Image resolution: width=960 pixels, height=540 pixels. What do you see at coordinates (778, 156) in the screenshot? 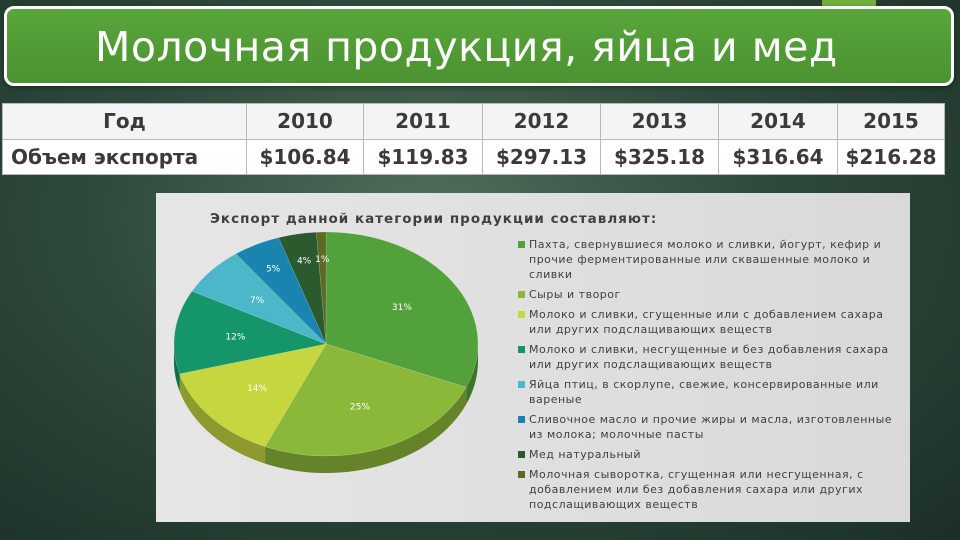
I see `volume-cell: $316.64` at bounding box center [778, 156].